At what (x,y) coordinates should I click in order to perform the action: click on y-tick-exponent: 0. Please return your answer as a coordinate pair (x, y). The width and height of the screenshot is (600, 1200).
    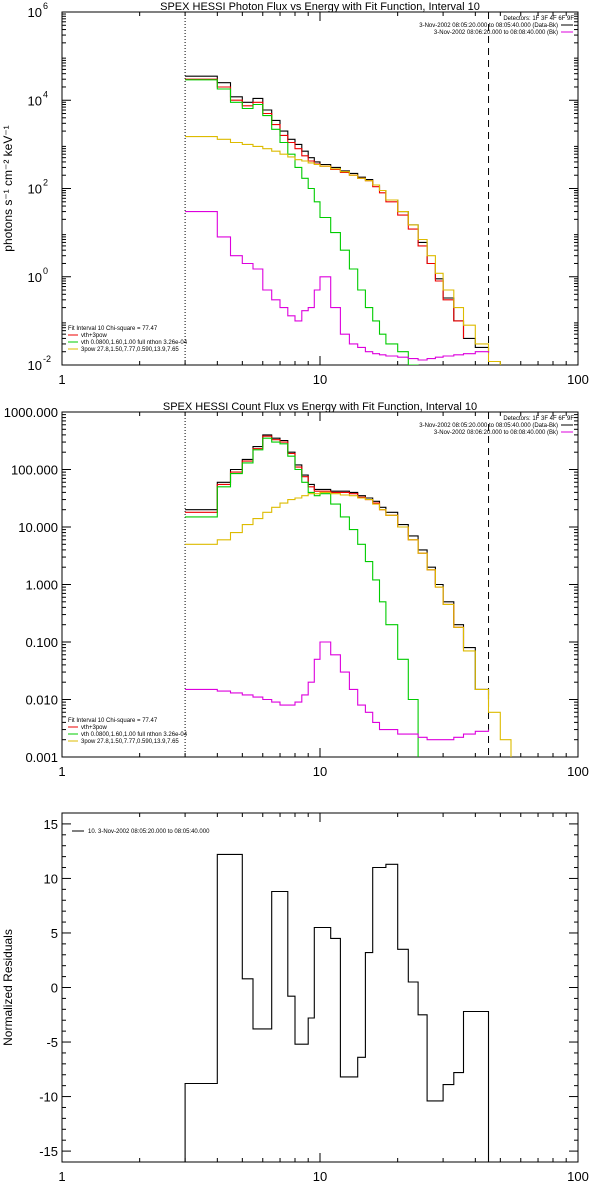
    Looking at the image, I should click on (45, 271).